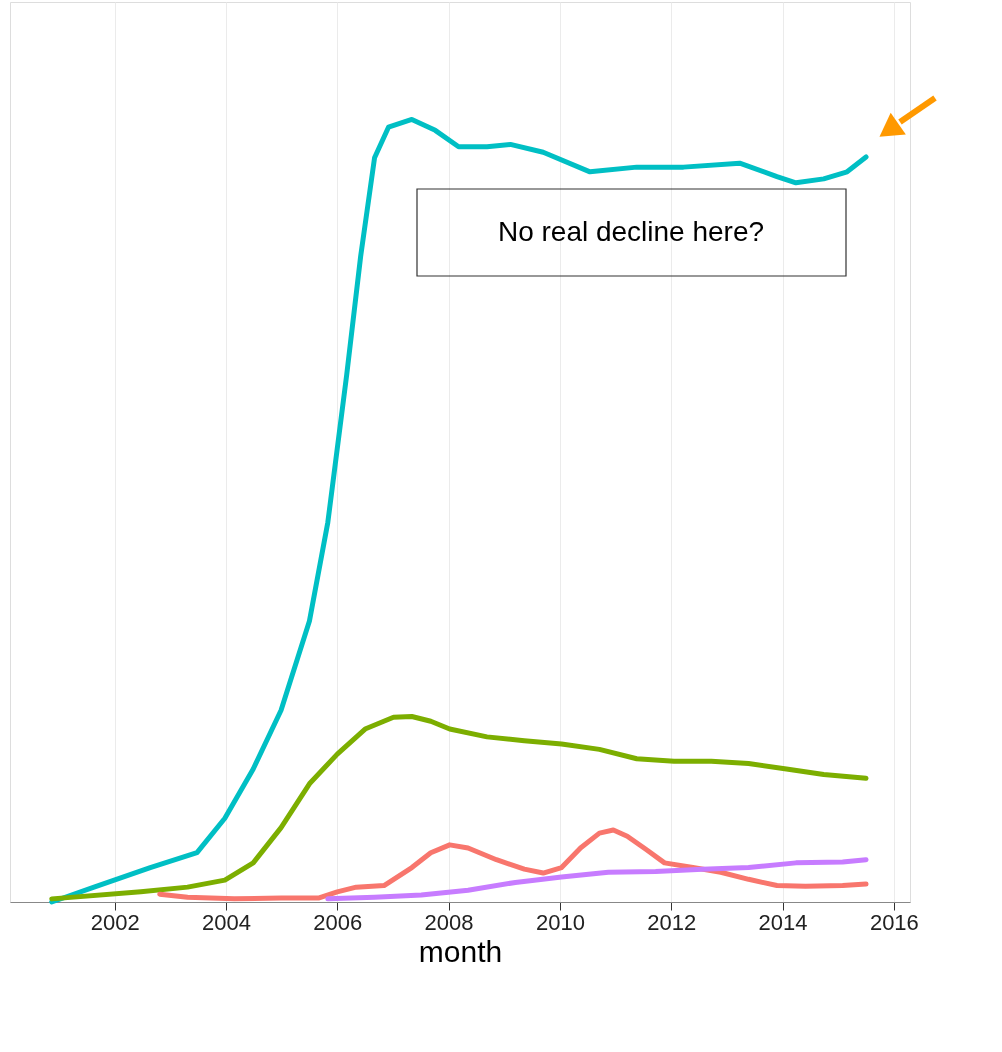 This screenshot has width=1002, height=1052. What do you see at coordinates (115, 922) in the screenshot?
I see `x-tick-label: 2002` at bounding box center [115, 922].